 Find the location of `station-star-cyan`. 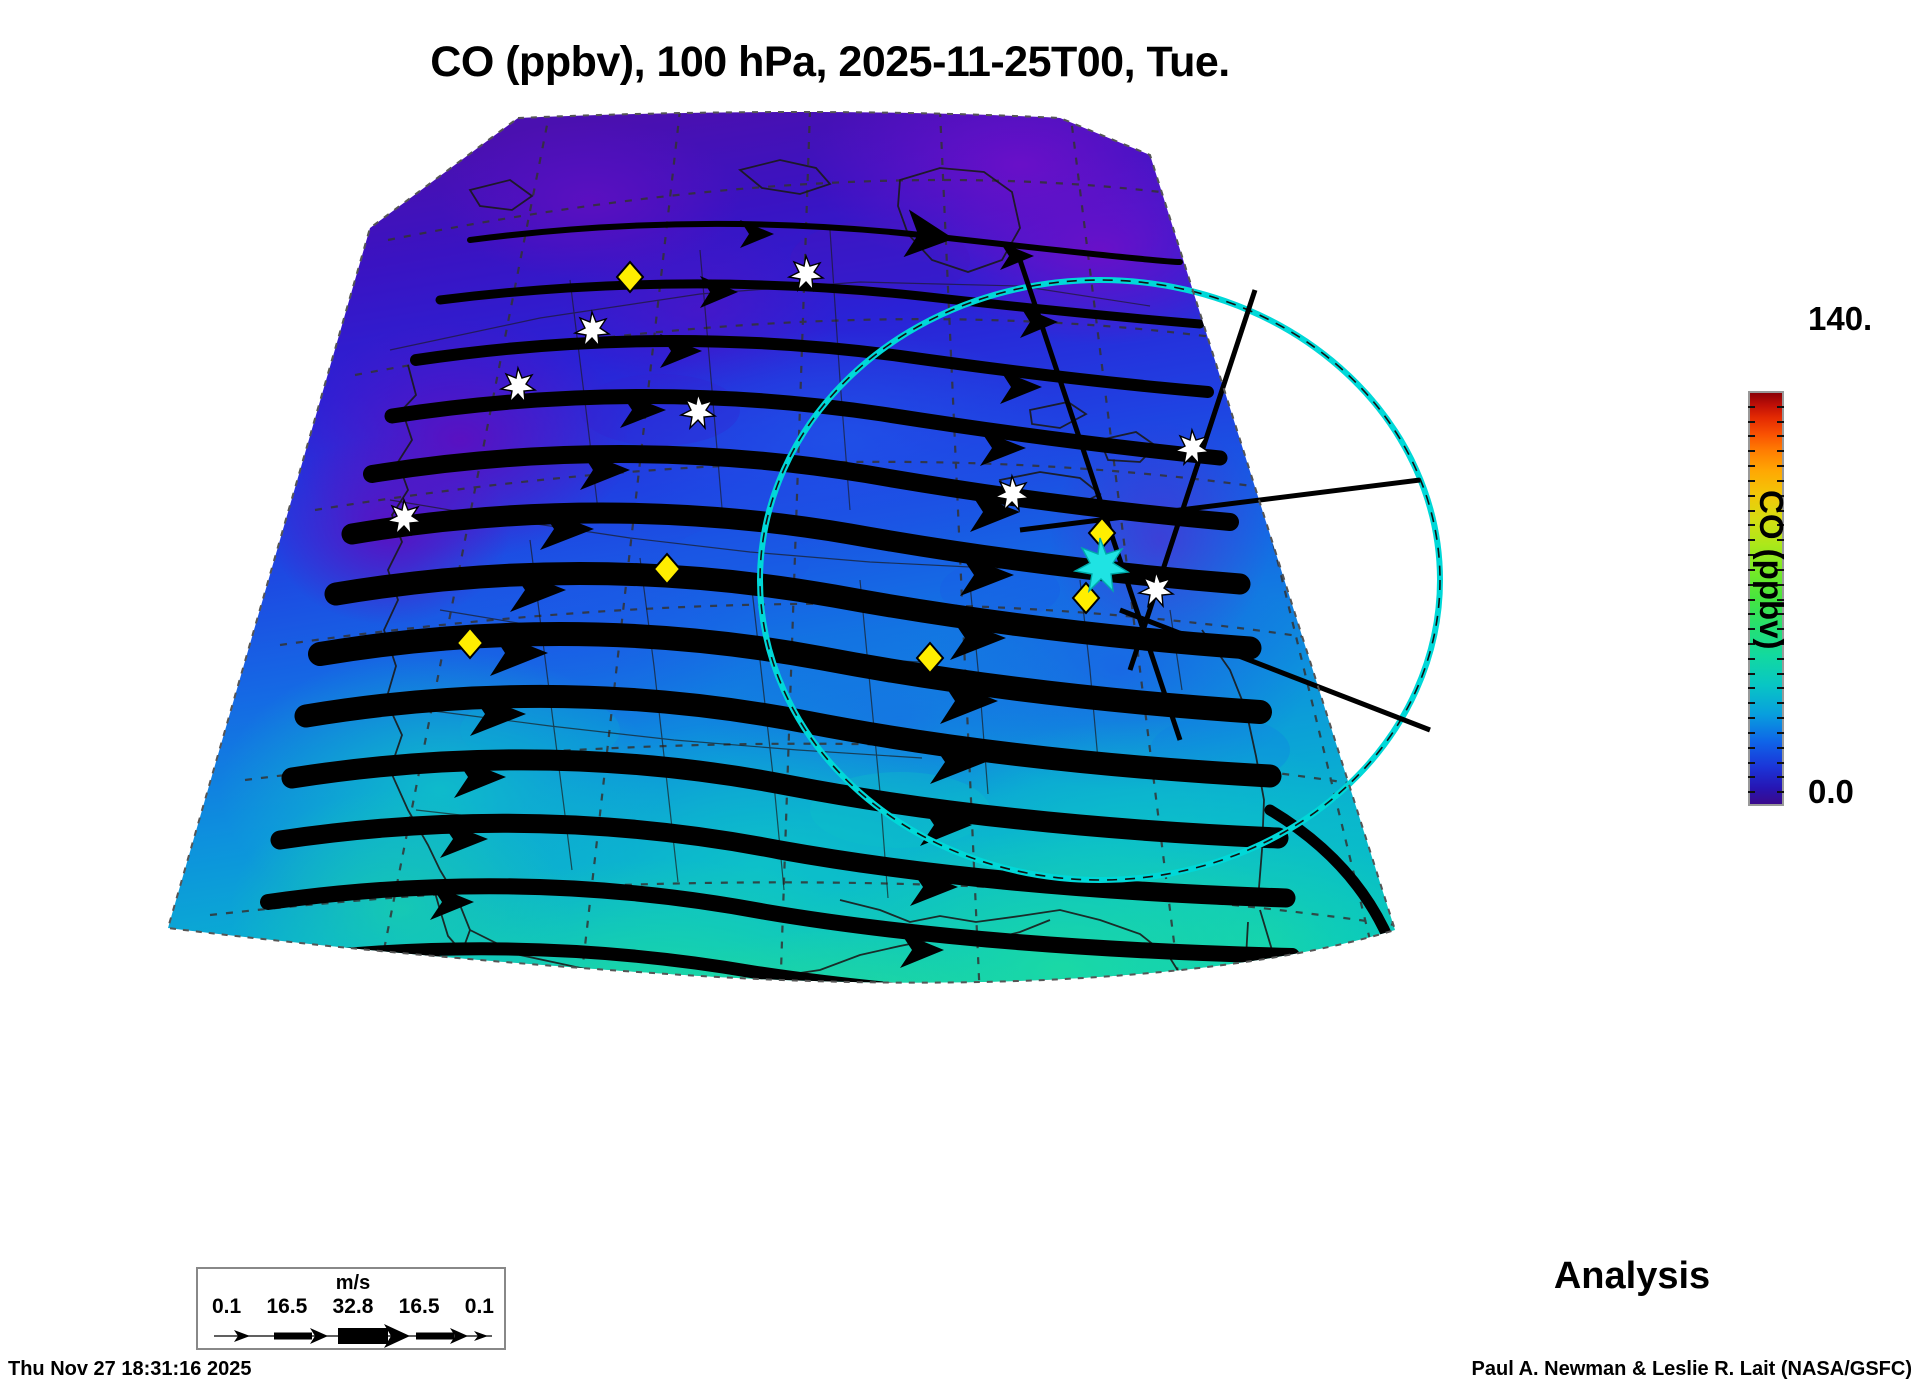

station-star-cyan is located at coordinates (1101, 565).